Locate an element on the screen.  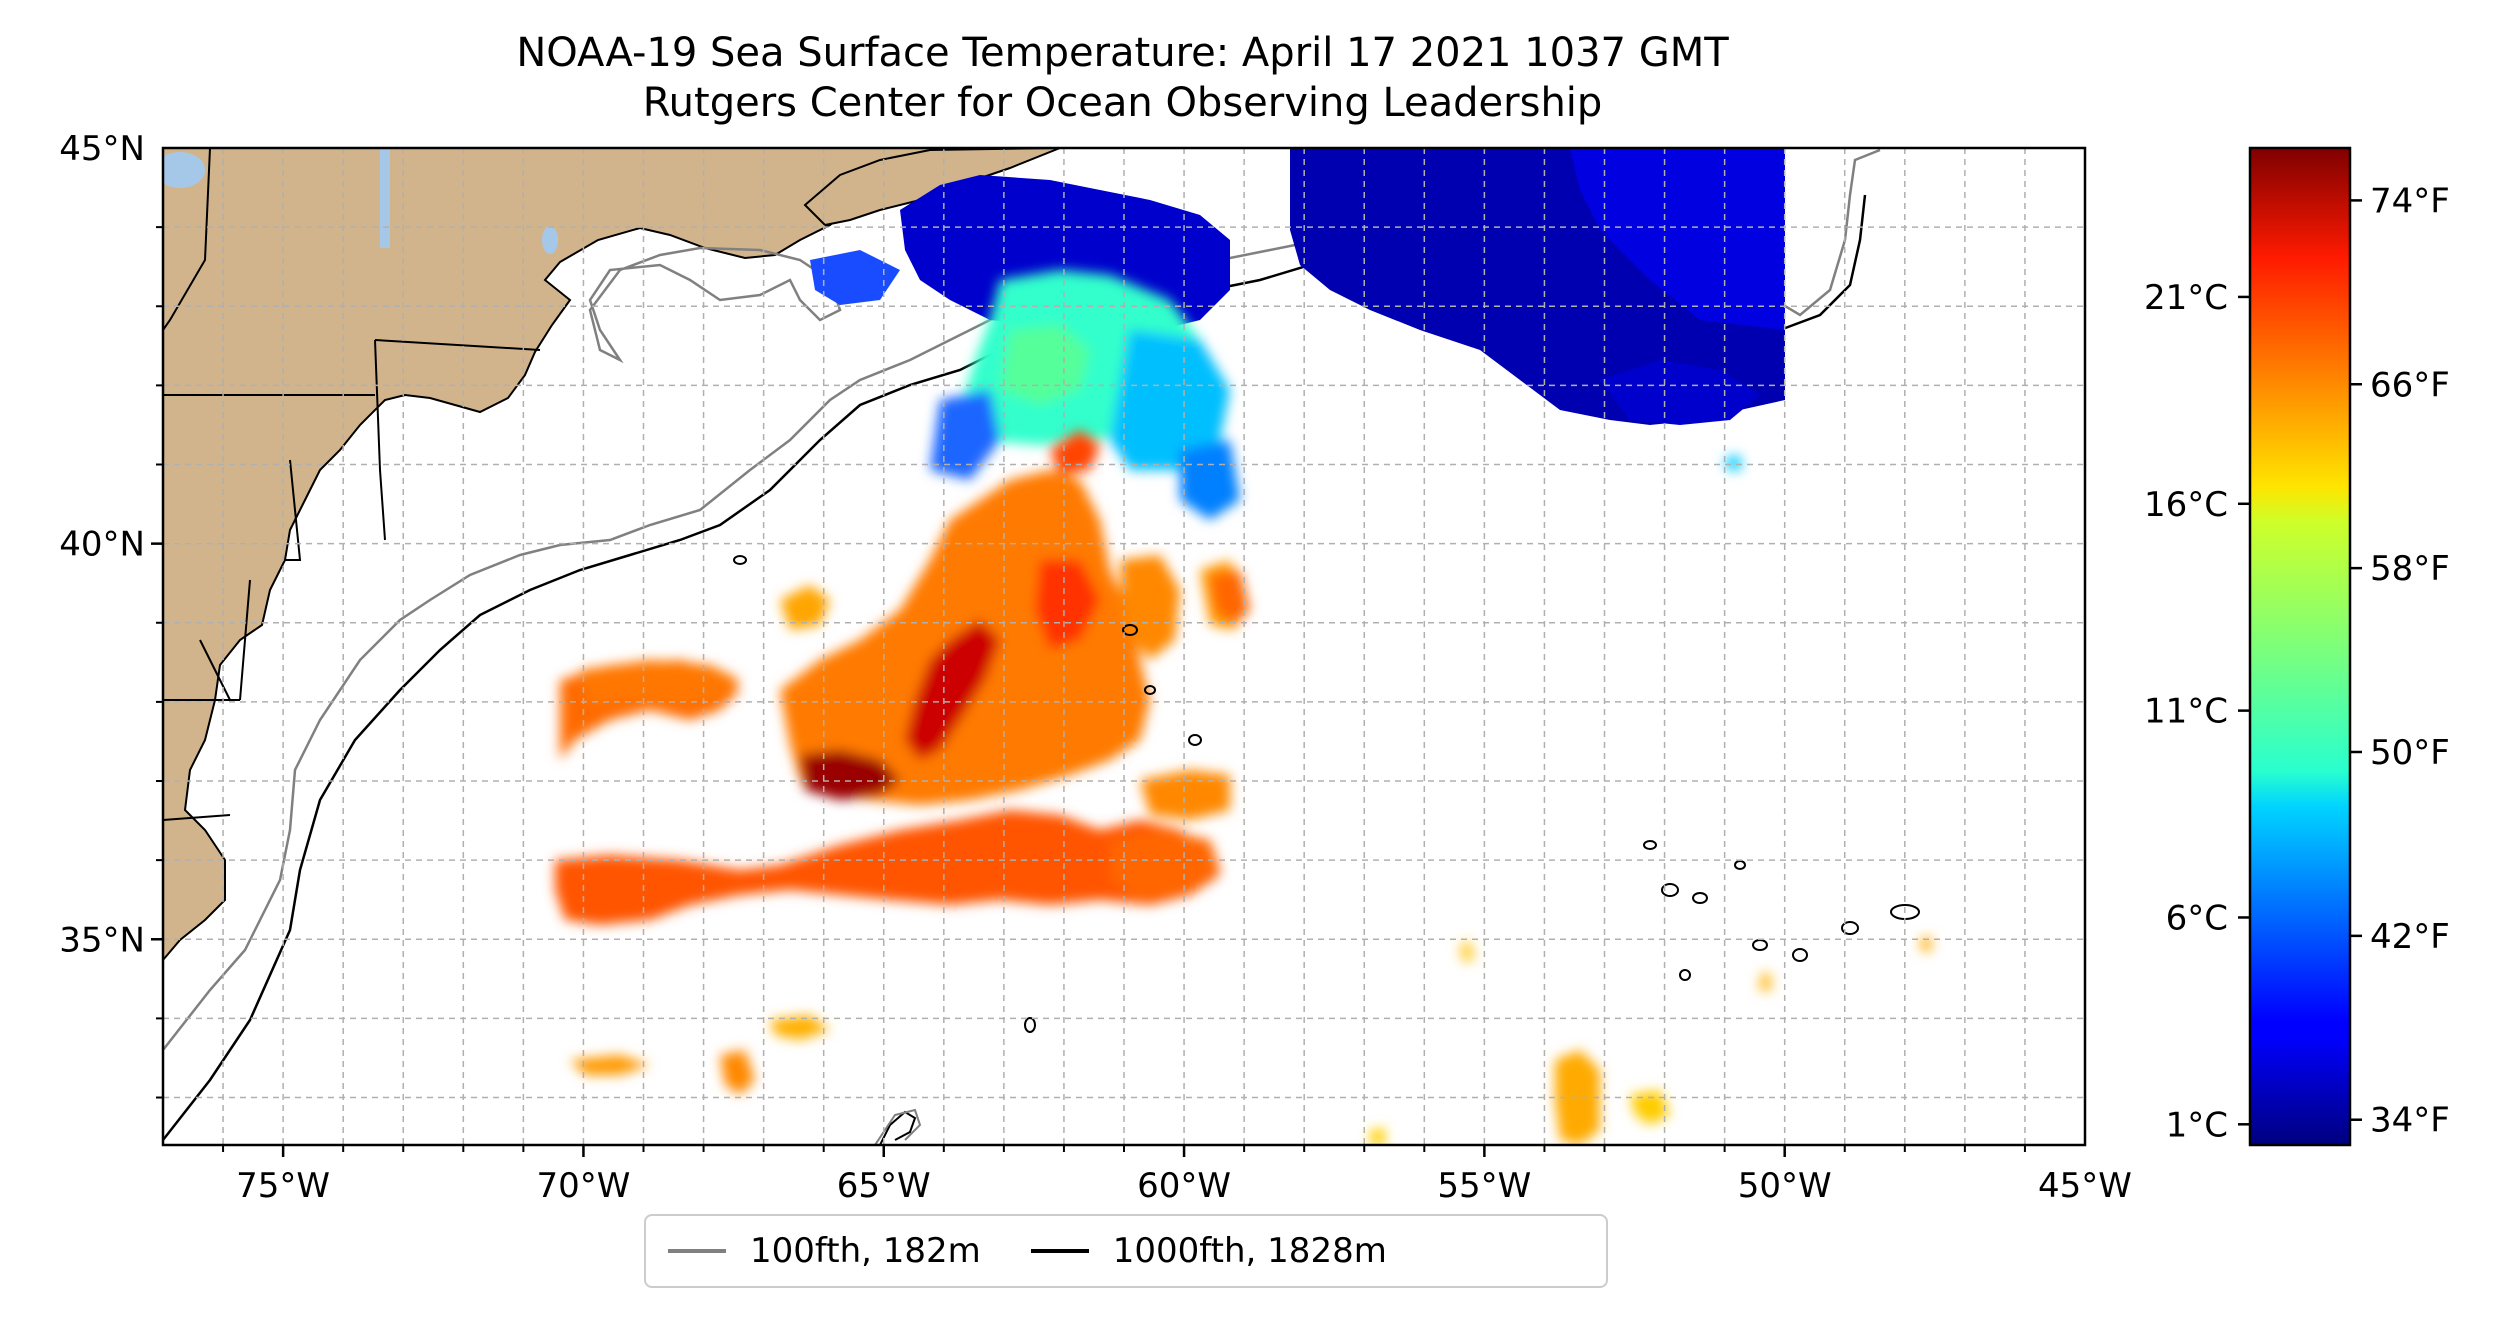
celsius-tick-label: 1°C is located at coordinates (2197, 1125).